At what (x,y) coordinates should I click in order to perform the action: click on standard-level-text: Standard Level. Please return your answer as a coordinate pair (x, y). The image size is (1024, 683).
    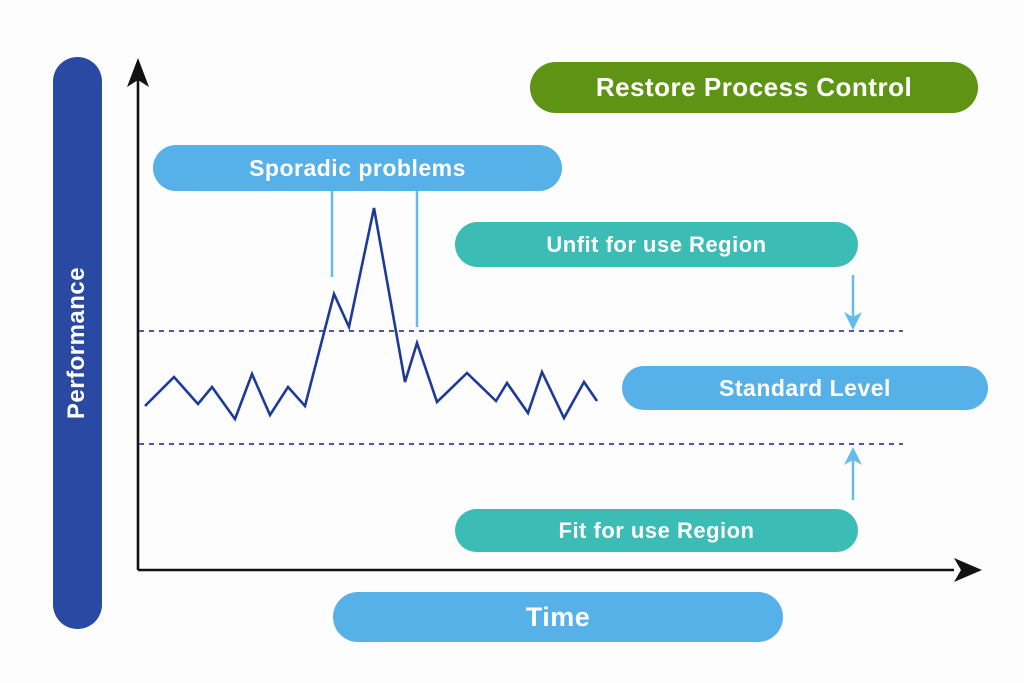
    Looking at the image, I should click on (805, 387).